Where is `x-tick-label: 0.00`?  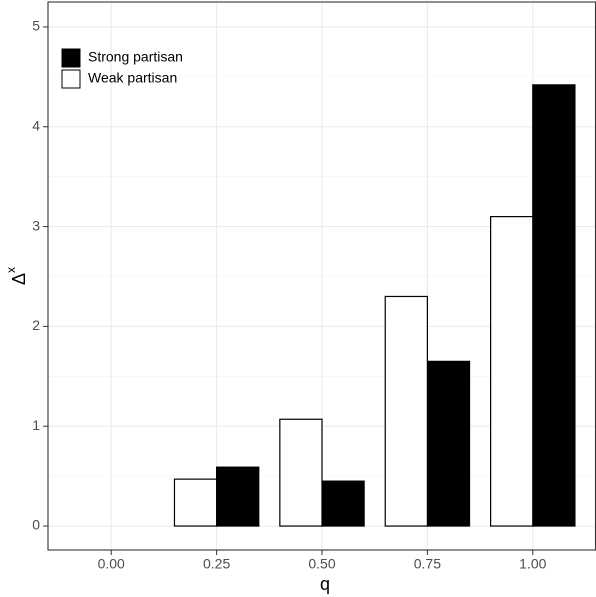 x-tick-label: 0.00 is located at coordinates (111, 564).